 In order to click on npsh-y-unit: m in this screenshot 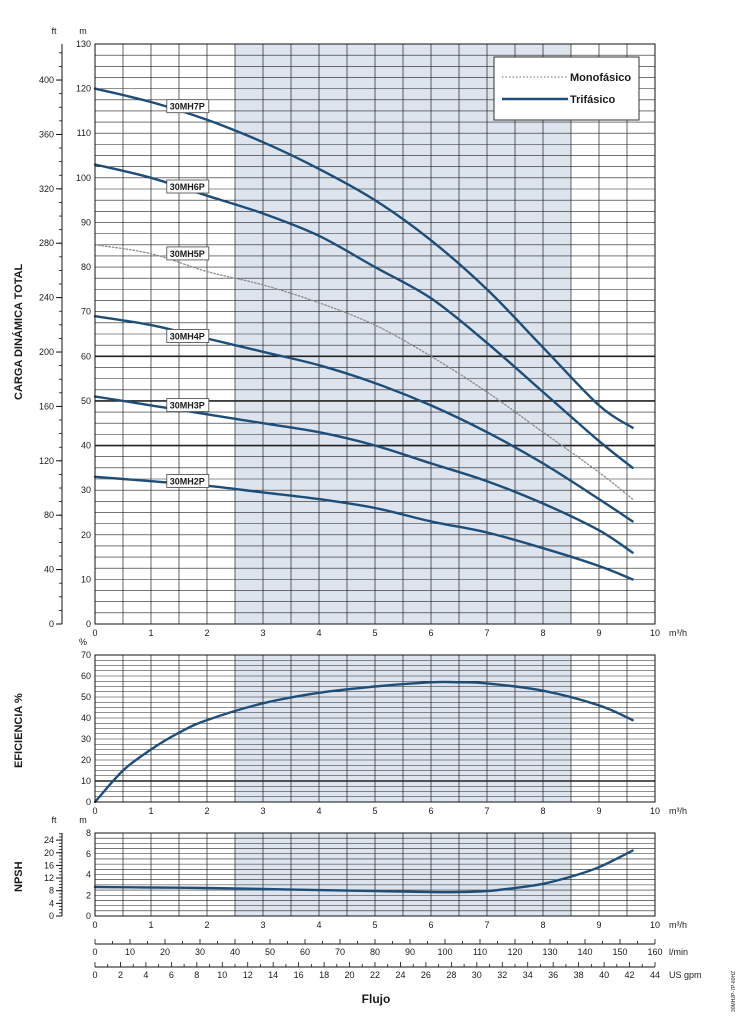, I will do `click(83, 820)`.